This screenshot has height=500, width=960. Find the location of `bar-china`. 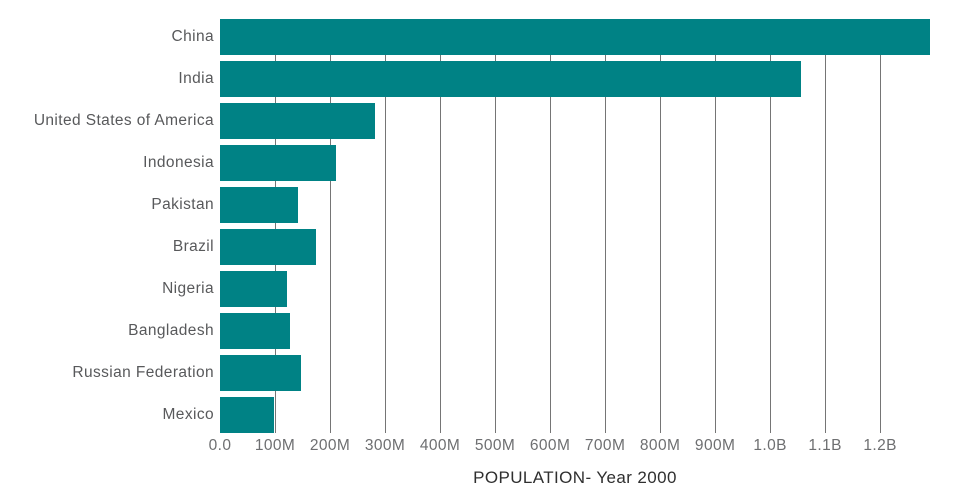

bar-china is located at coordinates (575, 37).